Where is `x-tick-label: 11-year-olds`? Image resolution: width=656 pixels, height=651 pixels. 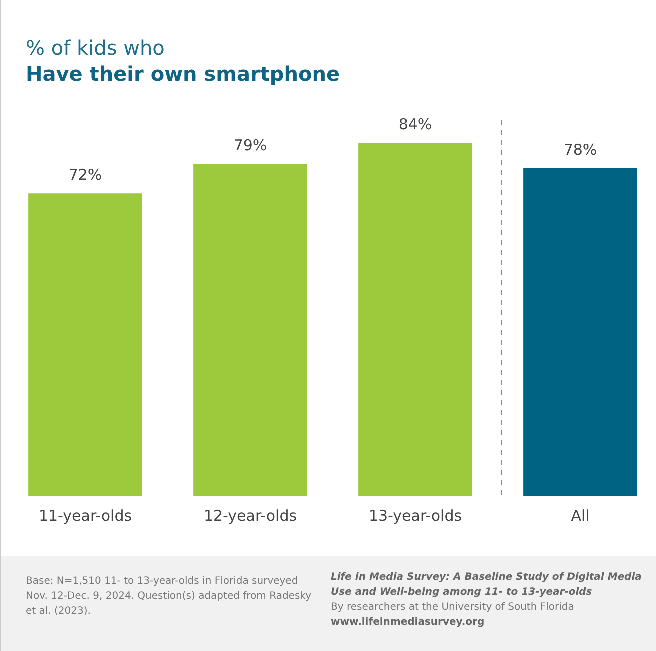
x-tick-label: 11-year-olds is located at coordinates (85, 515).